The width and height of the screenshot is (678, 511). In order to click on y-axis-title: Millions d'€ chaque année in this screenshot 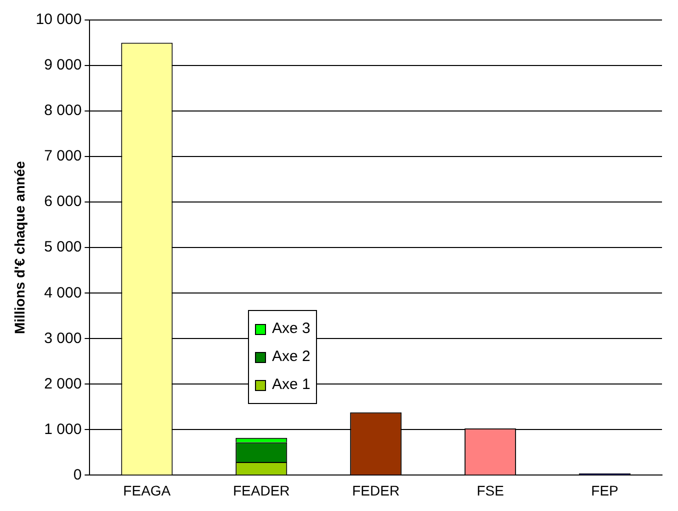, I will do `click(19, 247)`.